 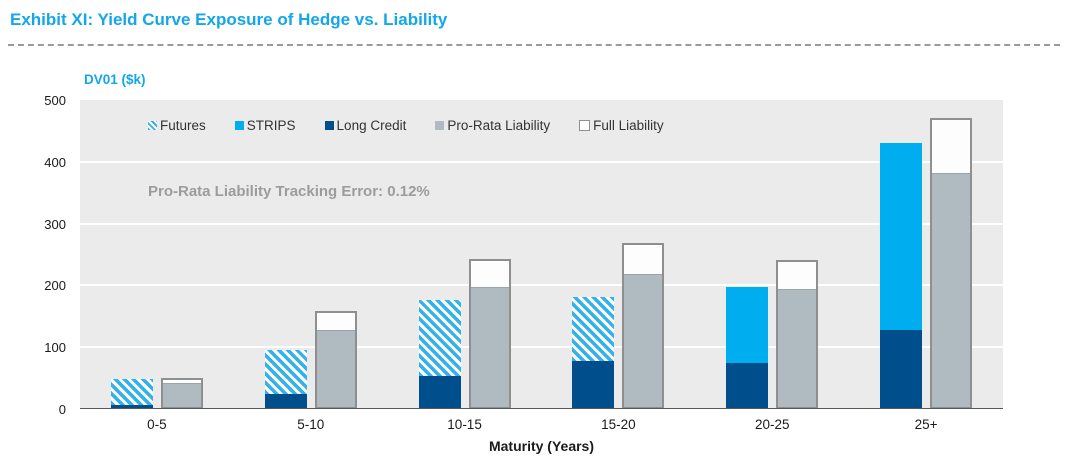 What do you see at coordinates (271, 125) in the screenshot?
I see `legend-label: STRIPS` at bounding box center [271, 125].